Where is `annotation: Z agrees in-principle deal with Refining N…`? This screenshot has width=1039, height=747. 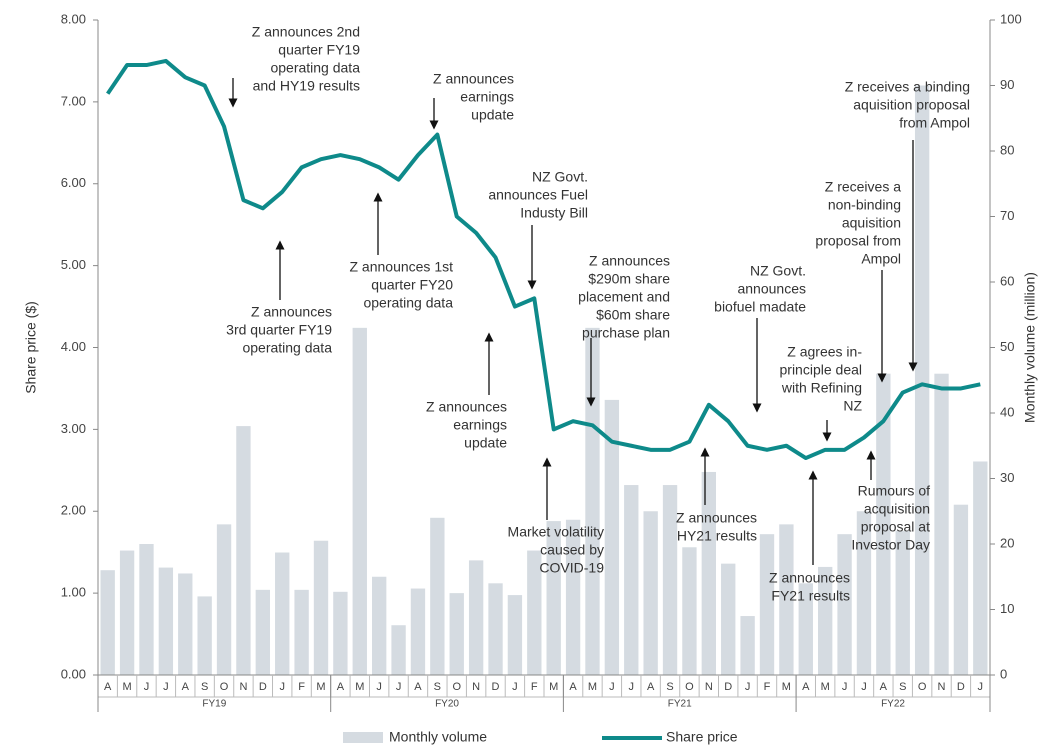 annotation: Z agrees in-principle deal with Refining N… is located at coordinates (821, 393).